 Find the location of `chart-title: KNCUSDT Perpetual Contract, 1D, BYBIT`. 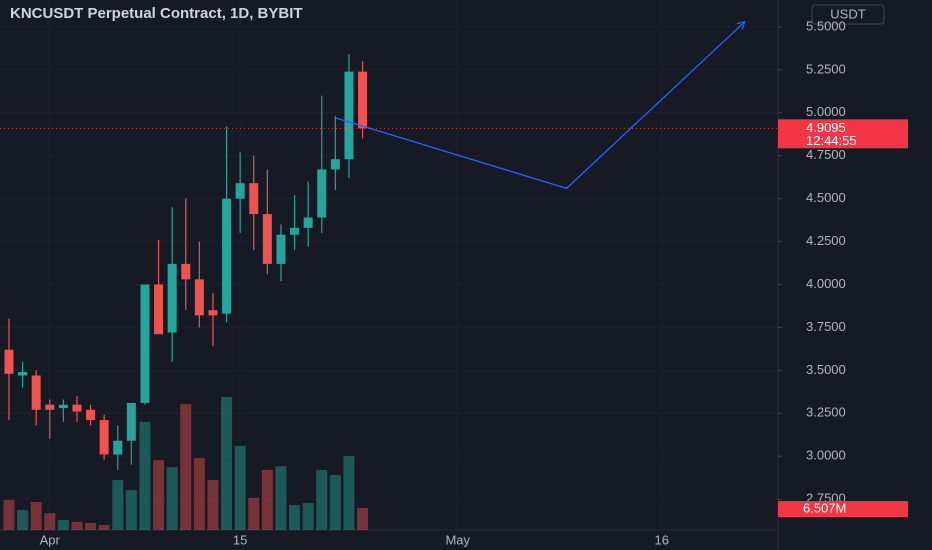

chart-title: KNCUSDT Perpetual Contract, 1D, BYBIT is located at coordinates (156, 13).